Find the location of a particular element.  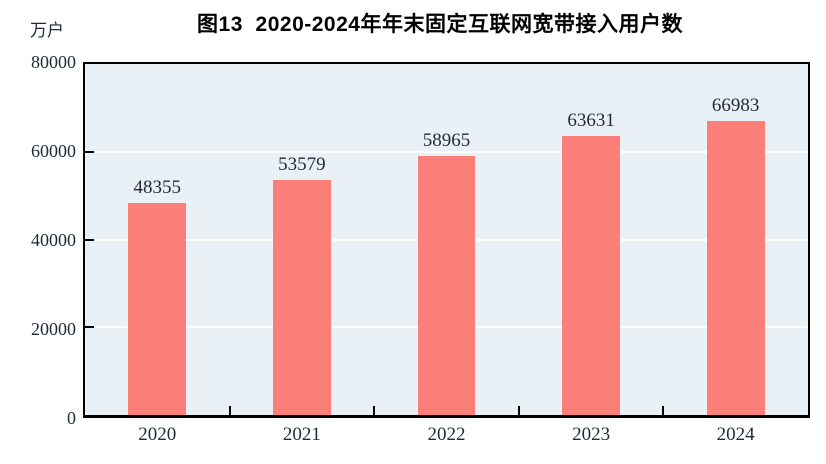

x-tick-label: 2020 is located at coordinates (157, 434).